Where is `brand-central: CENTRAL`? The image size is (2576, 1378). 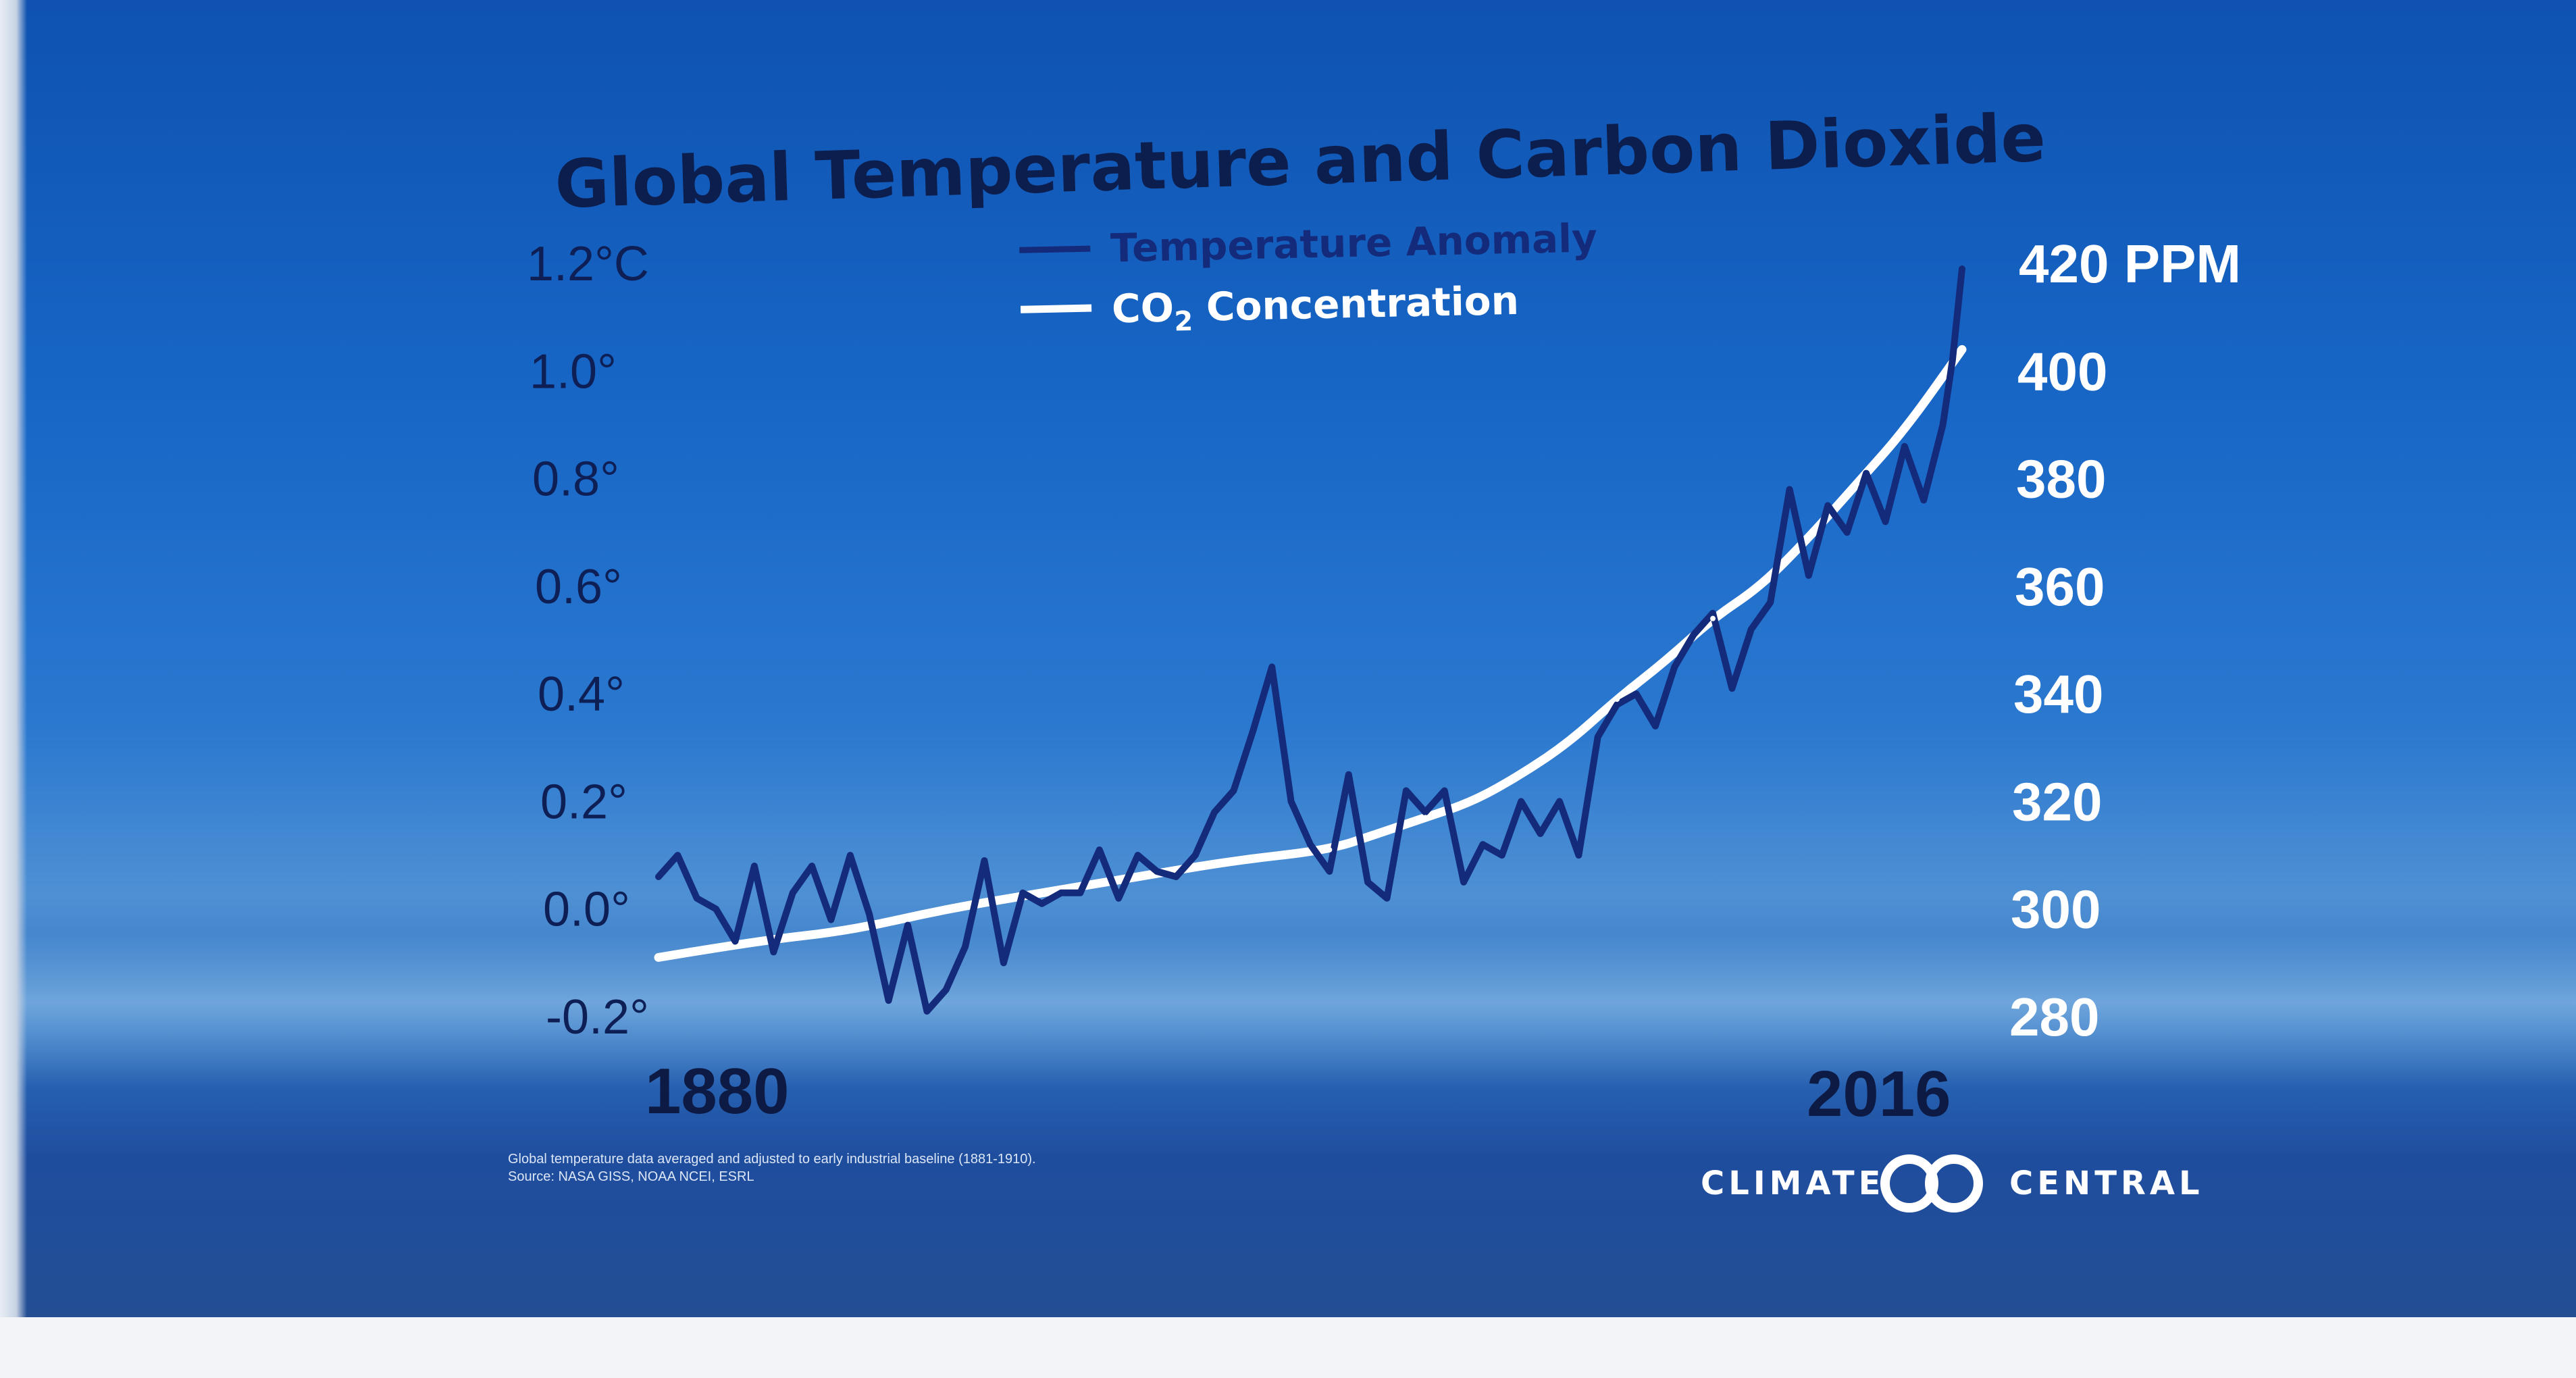 brand-central: CENTRAL is located at coordinates (2106, 1183).